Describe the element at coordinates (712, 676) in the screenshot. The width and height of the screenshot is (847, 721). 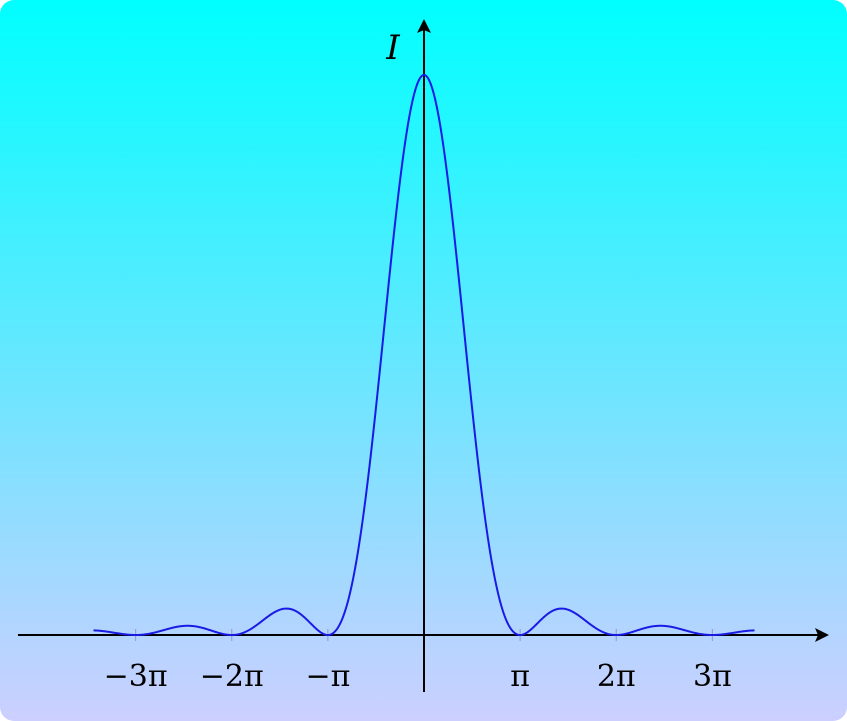
I see `x-tick-label: 3π` at that location.